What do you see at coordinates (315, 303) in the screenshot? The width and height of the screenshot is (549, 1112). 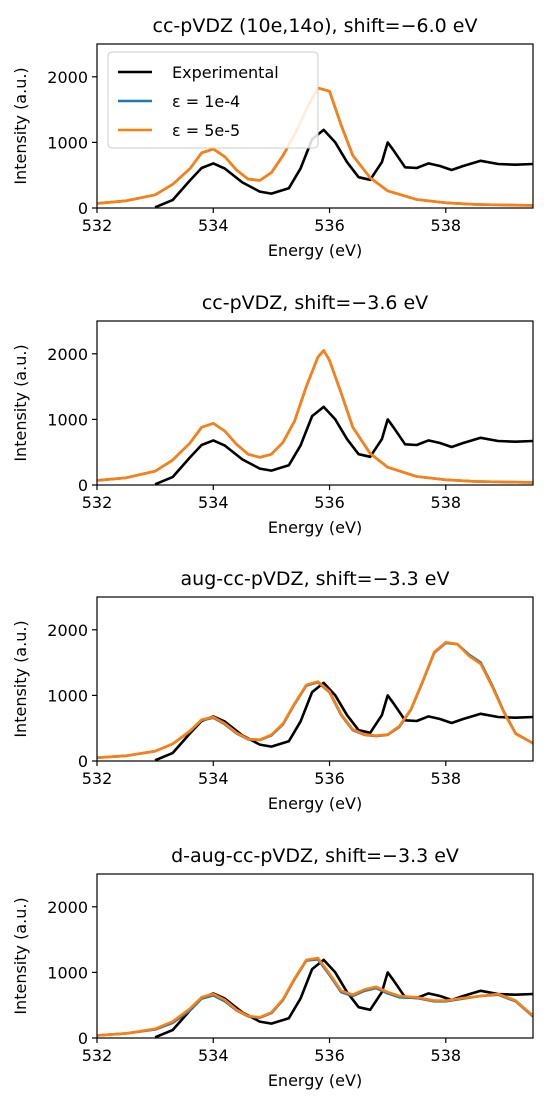 I see `panel-title: cc-pVDZ, shift=−3.6 eV` at bounding box center [315, 303].